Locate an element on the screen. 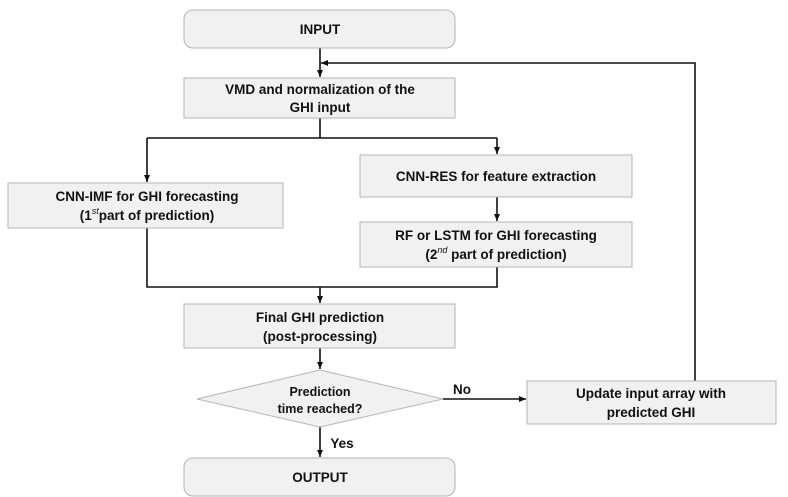 The height and width of the screenshot is (497, 788). end-node is located at coordinates (319, 477).